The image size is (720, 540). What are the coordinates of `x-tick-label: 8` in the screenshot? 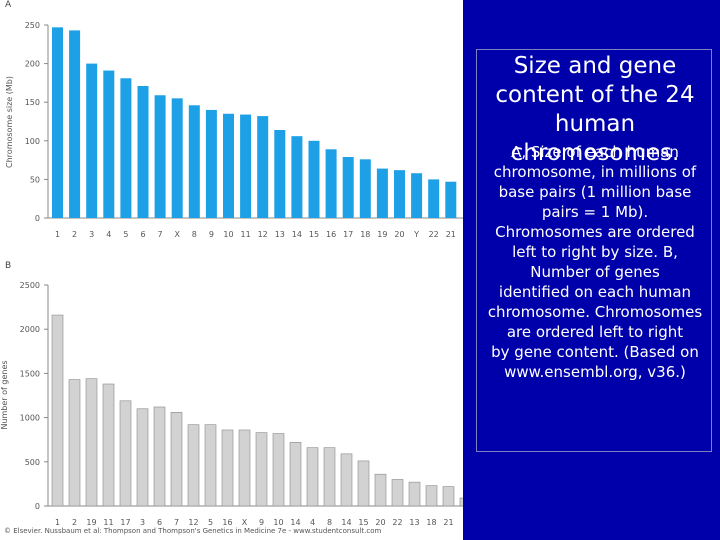 It's located at (194, 234).